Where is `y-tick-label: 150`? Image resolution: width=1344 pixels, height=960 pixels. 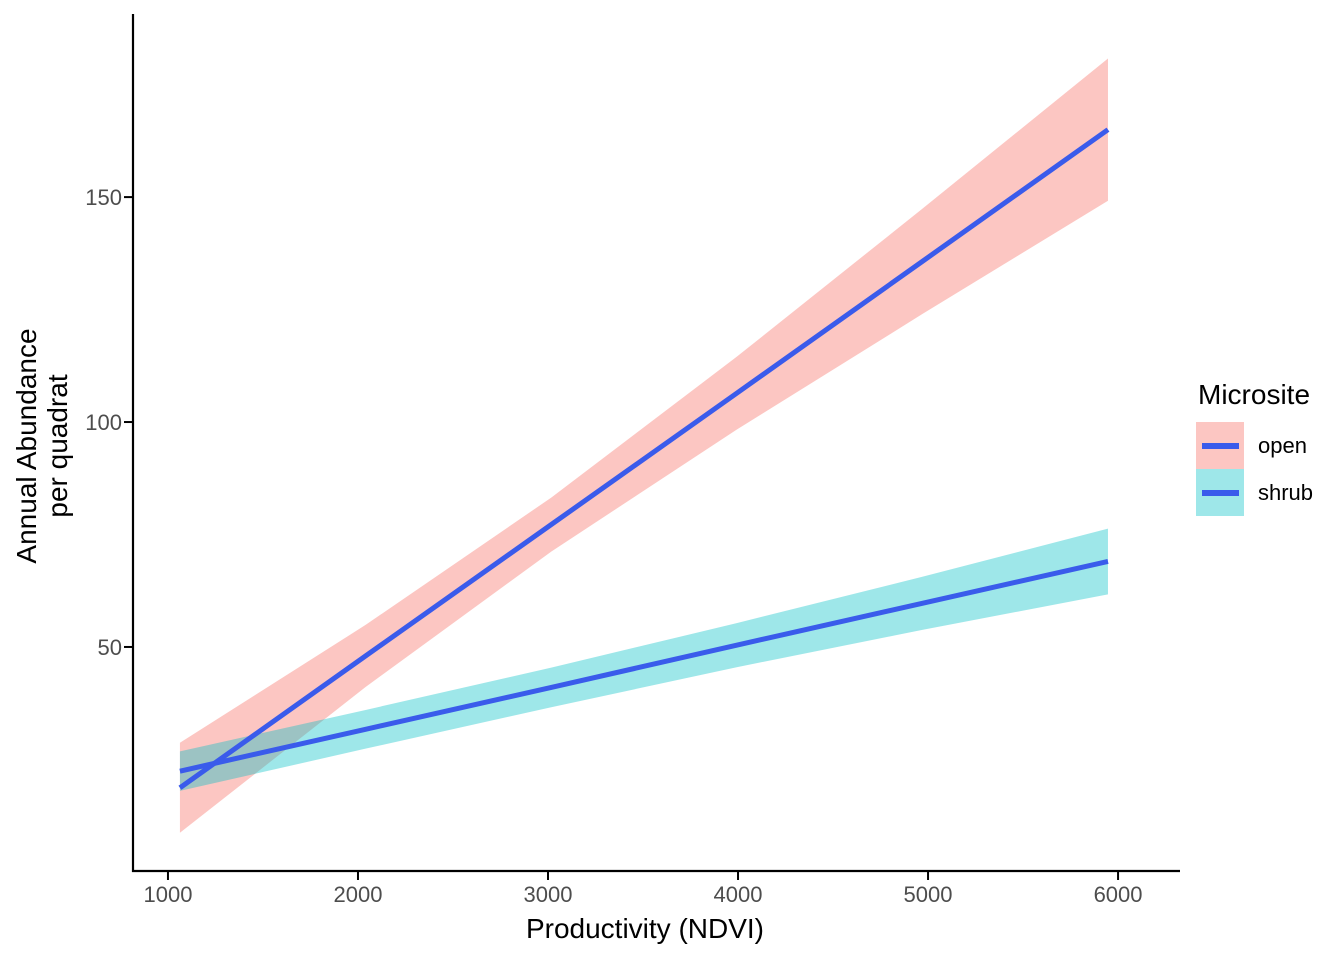
y-tick-label: 150 is located at coordinates (103, 197).